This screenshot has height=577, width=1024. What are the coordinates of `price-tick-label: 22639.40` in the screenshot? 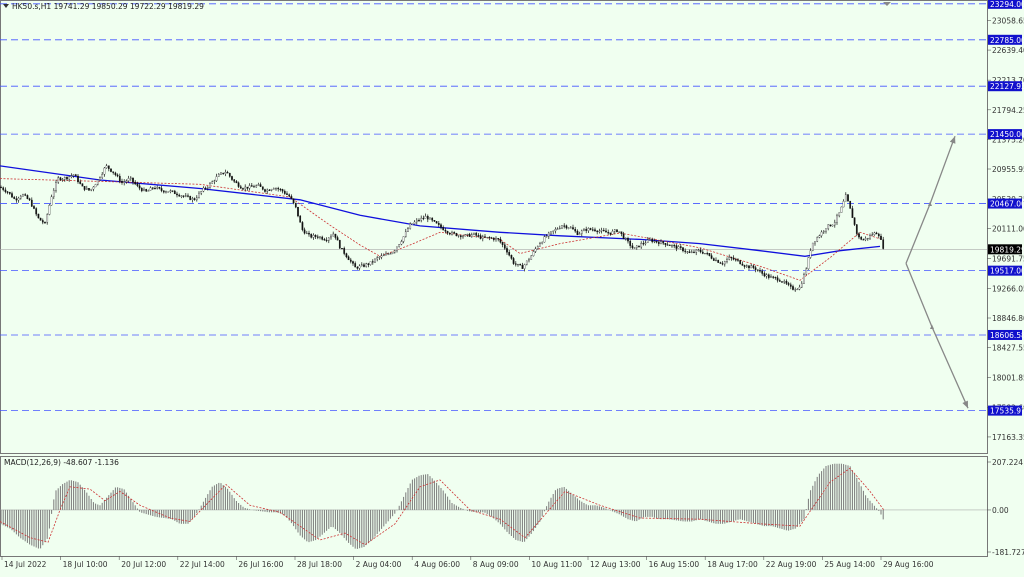 It's located at (1008, 50).